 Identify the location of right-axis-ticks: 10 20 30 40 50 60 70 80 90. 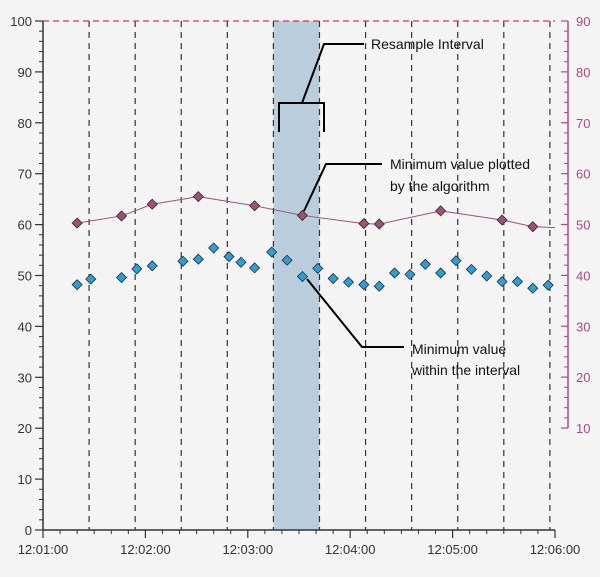
(575, 225).